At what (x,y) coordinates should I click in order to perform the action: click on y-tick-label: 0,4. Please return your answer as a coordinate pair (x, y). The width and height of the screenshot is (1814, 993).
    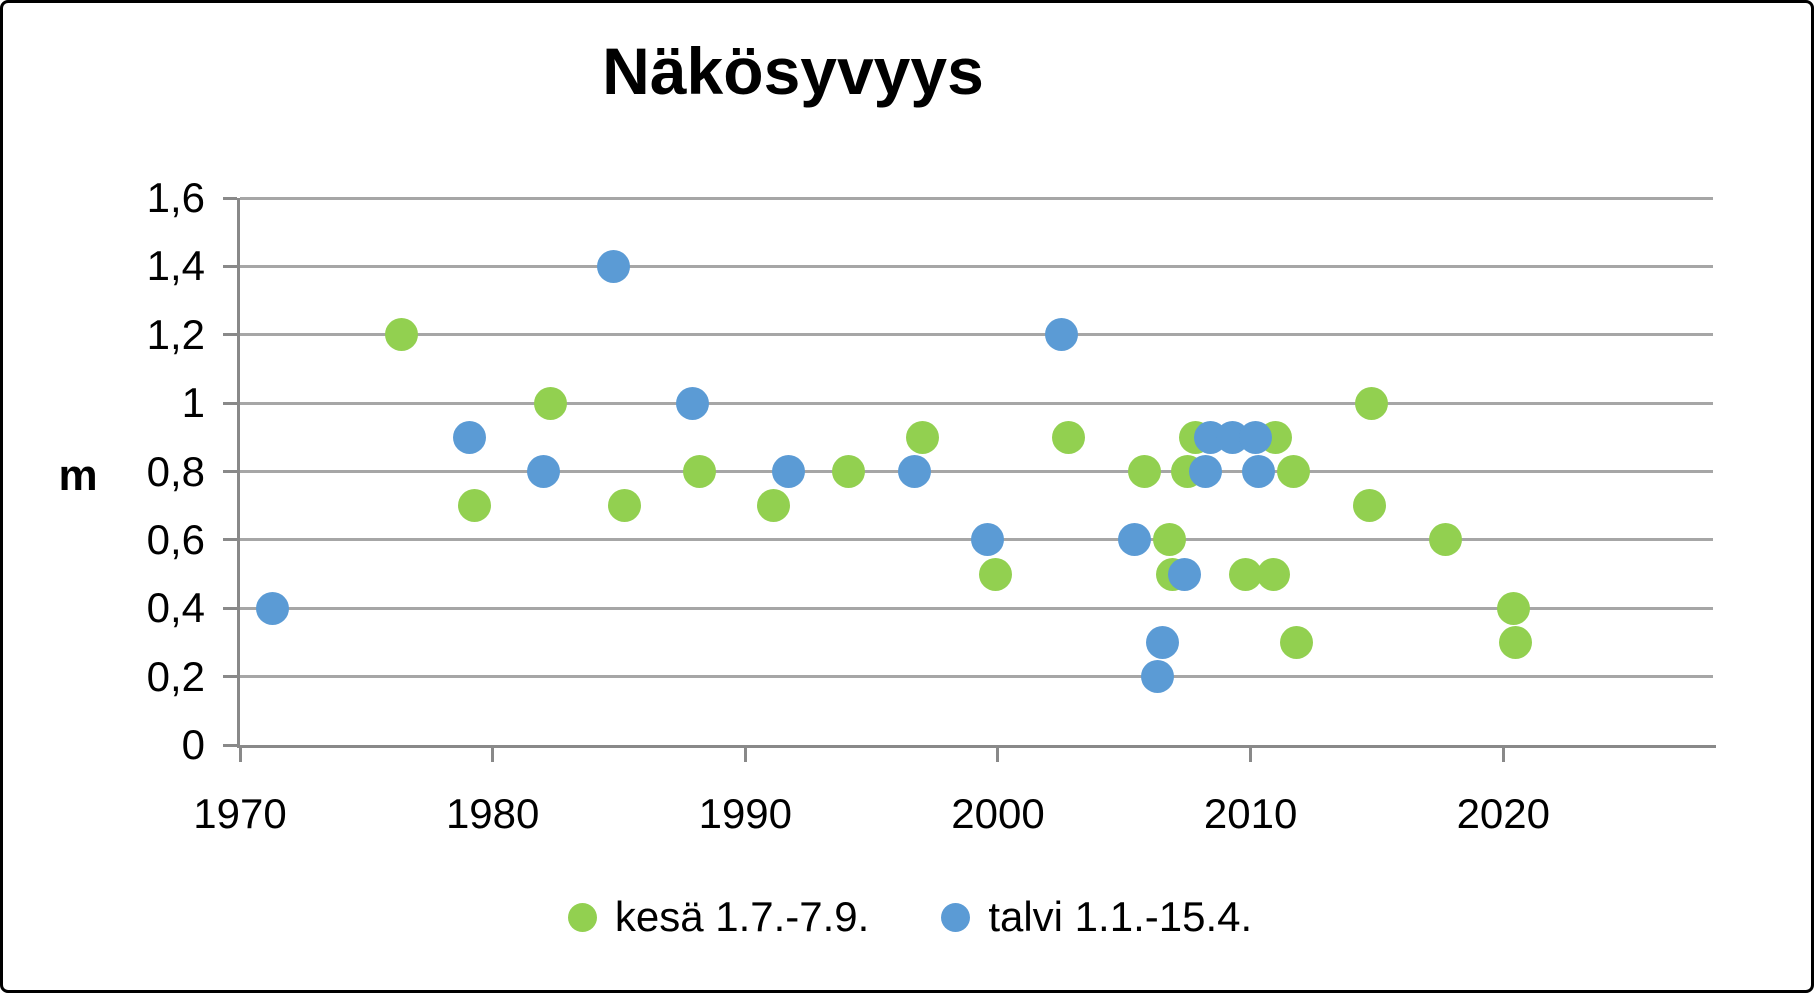
    Looking at the image, I should click on (175, 608).